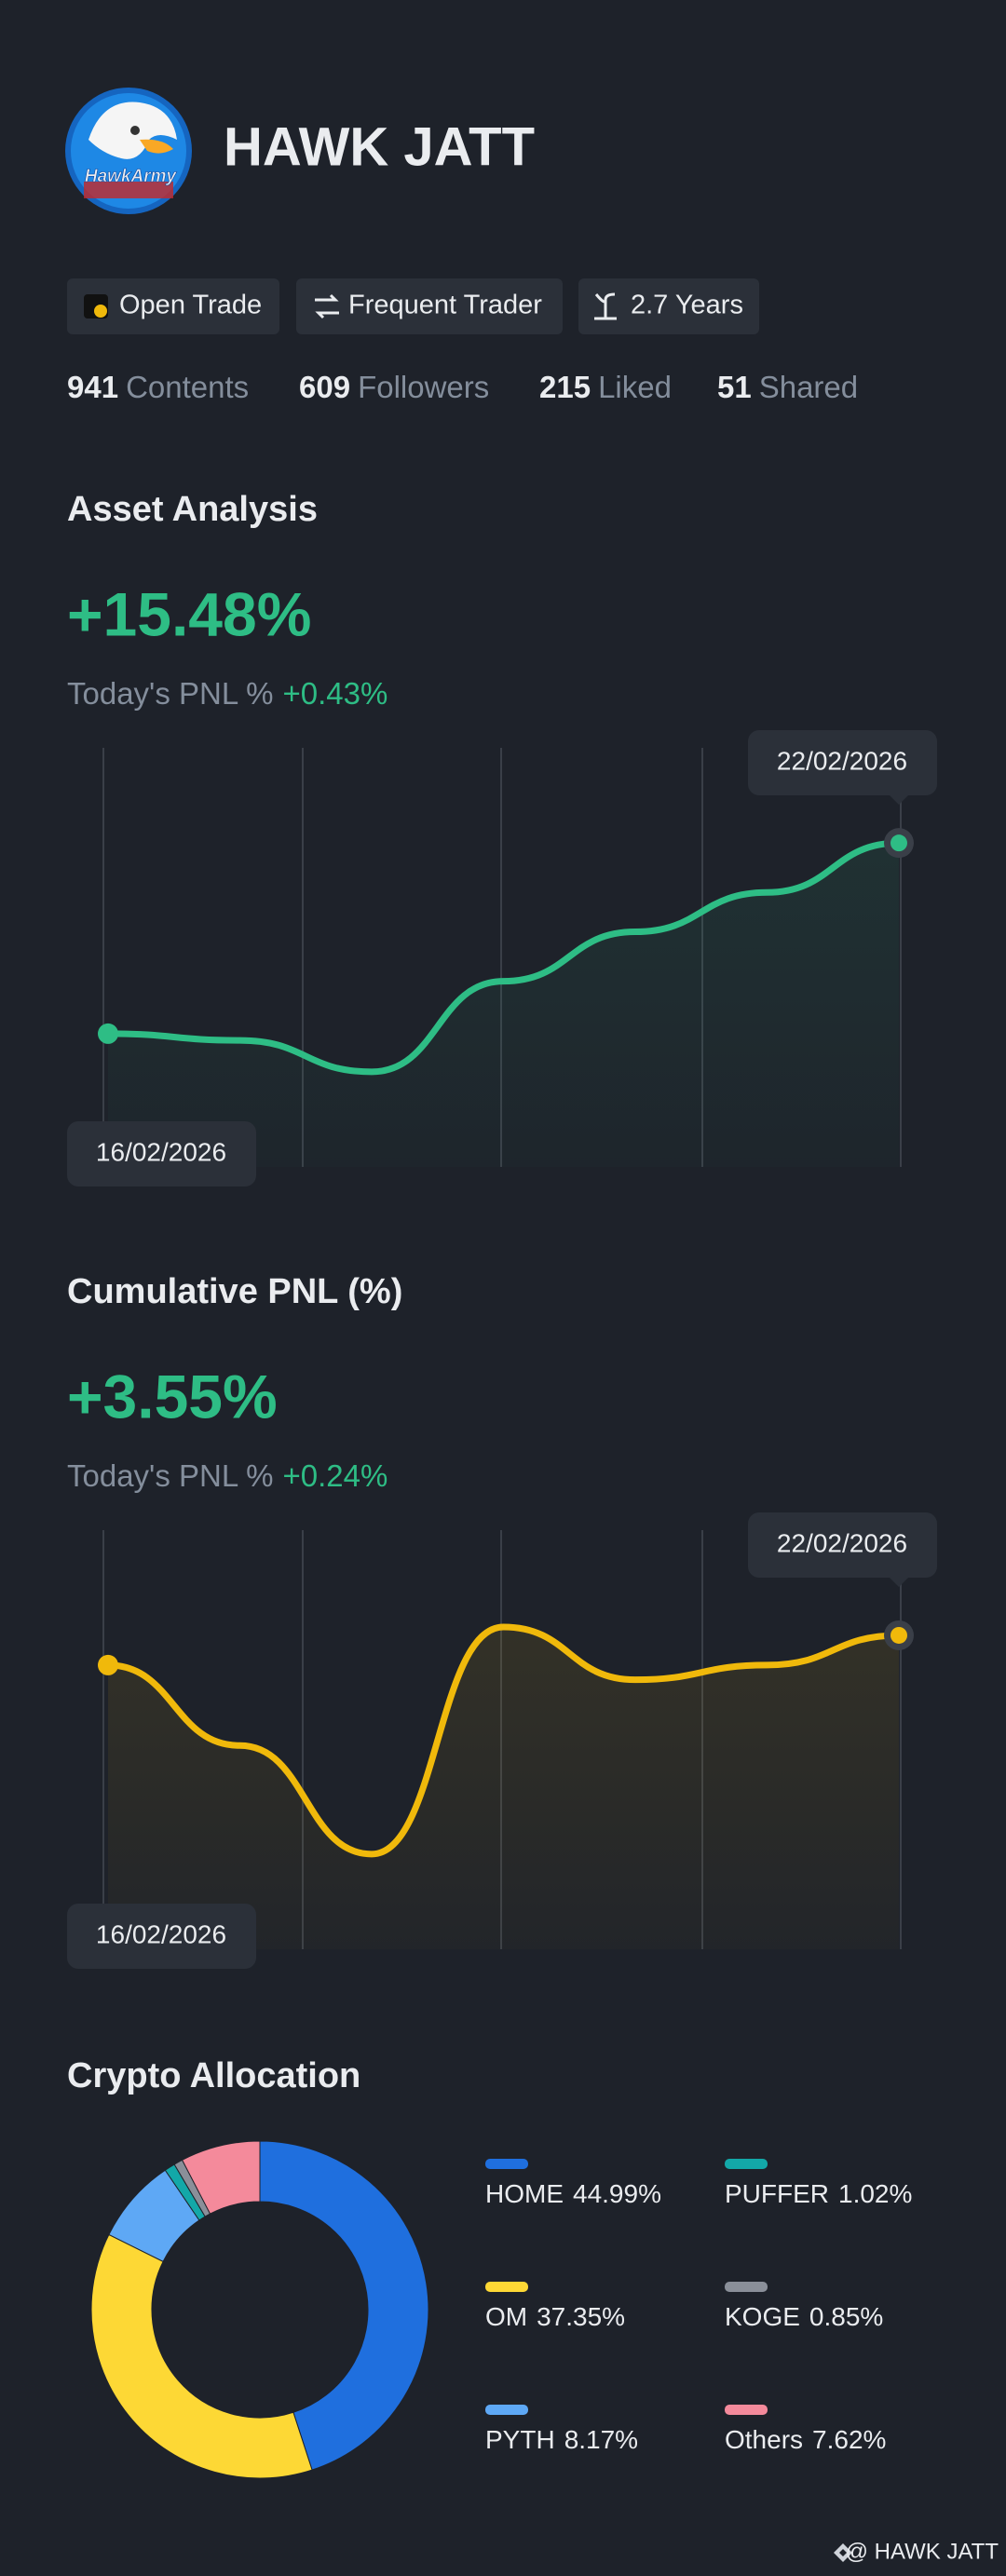 This screenshot has width=1006, height=2576. Describe the element at coordinates (565, 387) in the screenshot. I see `stat-count: 215` at that location.